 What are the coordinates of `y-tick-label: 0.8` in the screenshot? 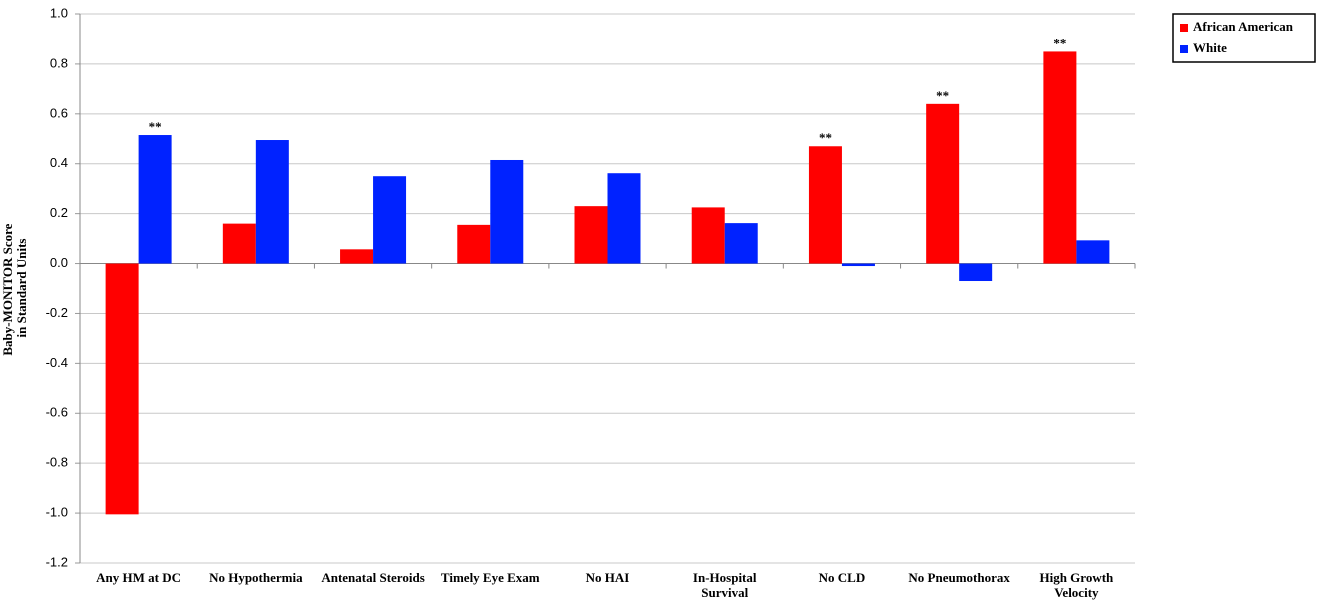 It's located at (59, 62).